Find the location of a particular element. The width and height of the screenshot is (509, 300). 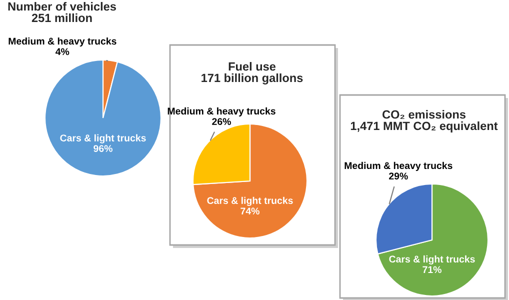

chart-subtitle: 1,471 MMT CO₂ equivalent is located at coordinates (424, 126).